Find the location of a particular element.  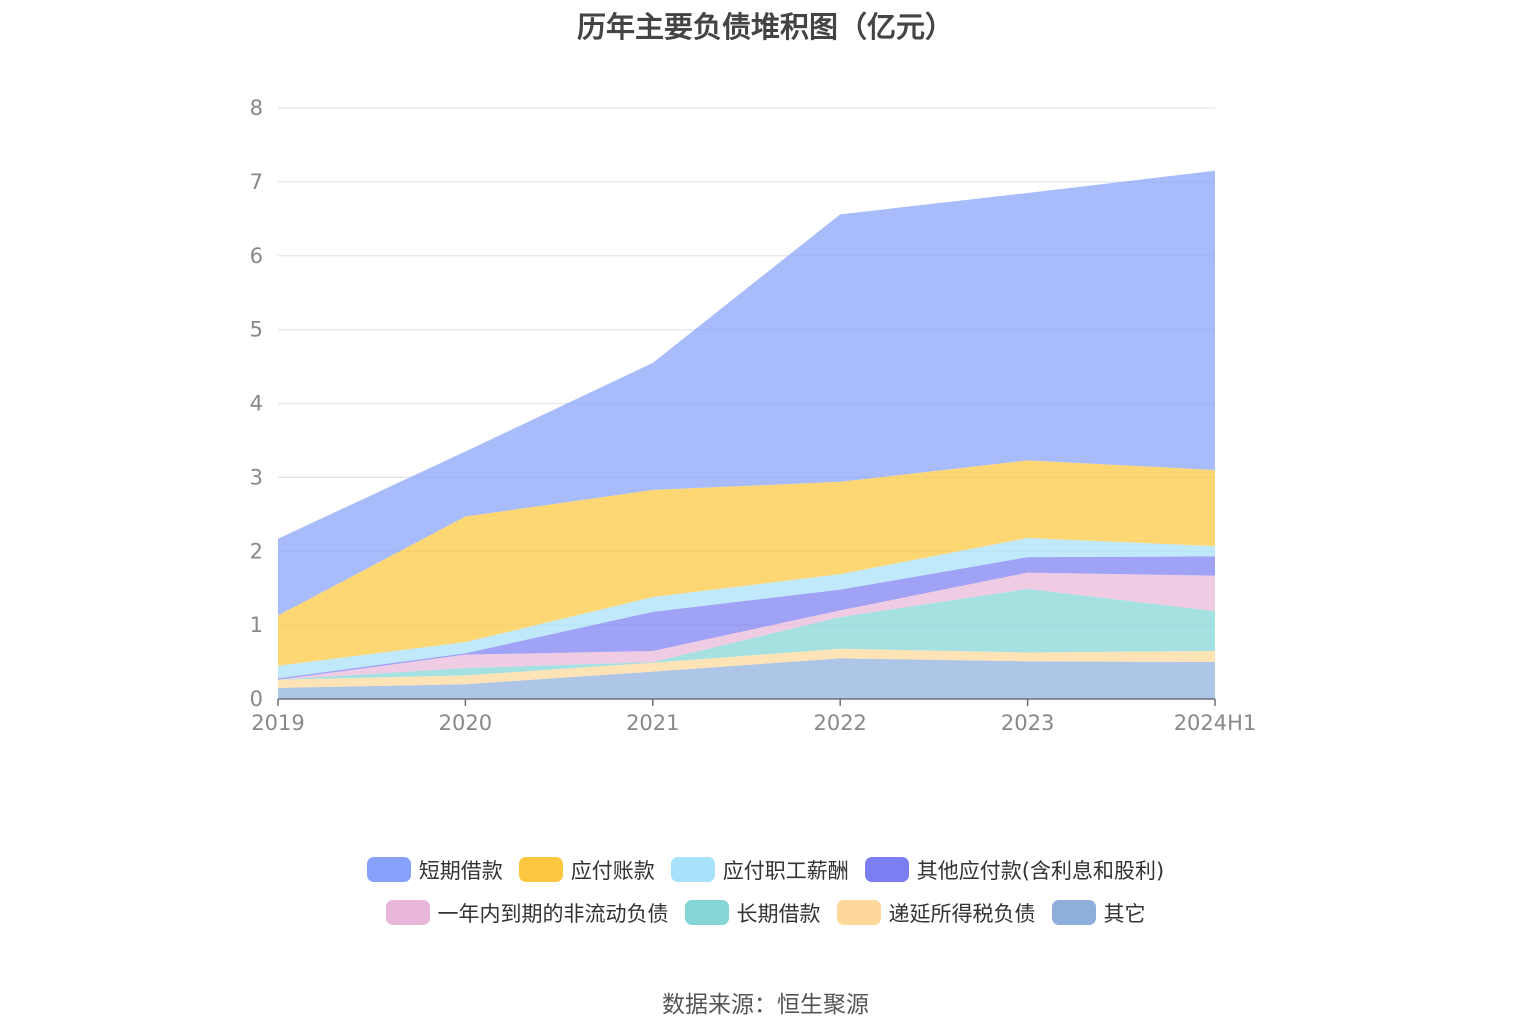

chart-title: 历年主要负债堆积图（亿元） is located at coordinates (765, 27).